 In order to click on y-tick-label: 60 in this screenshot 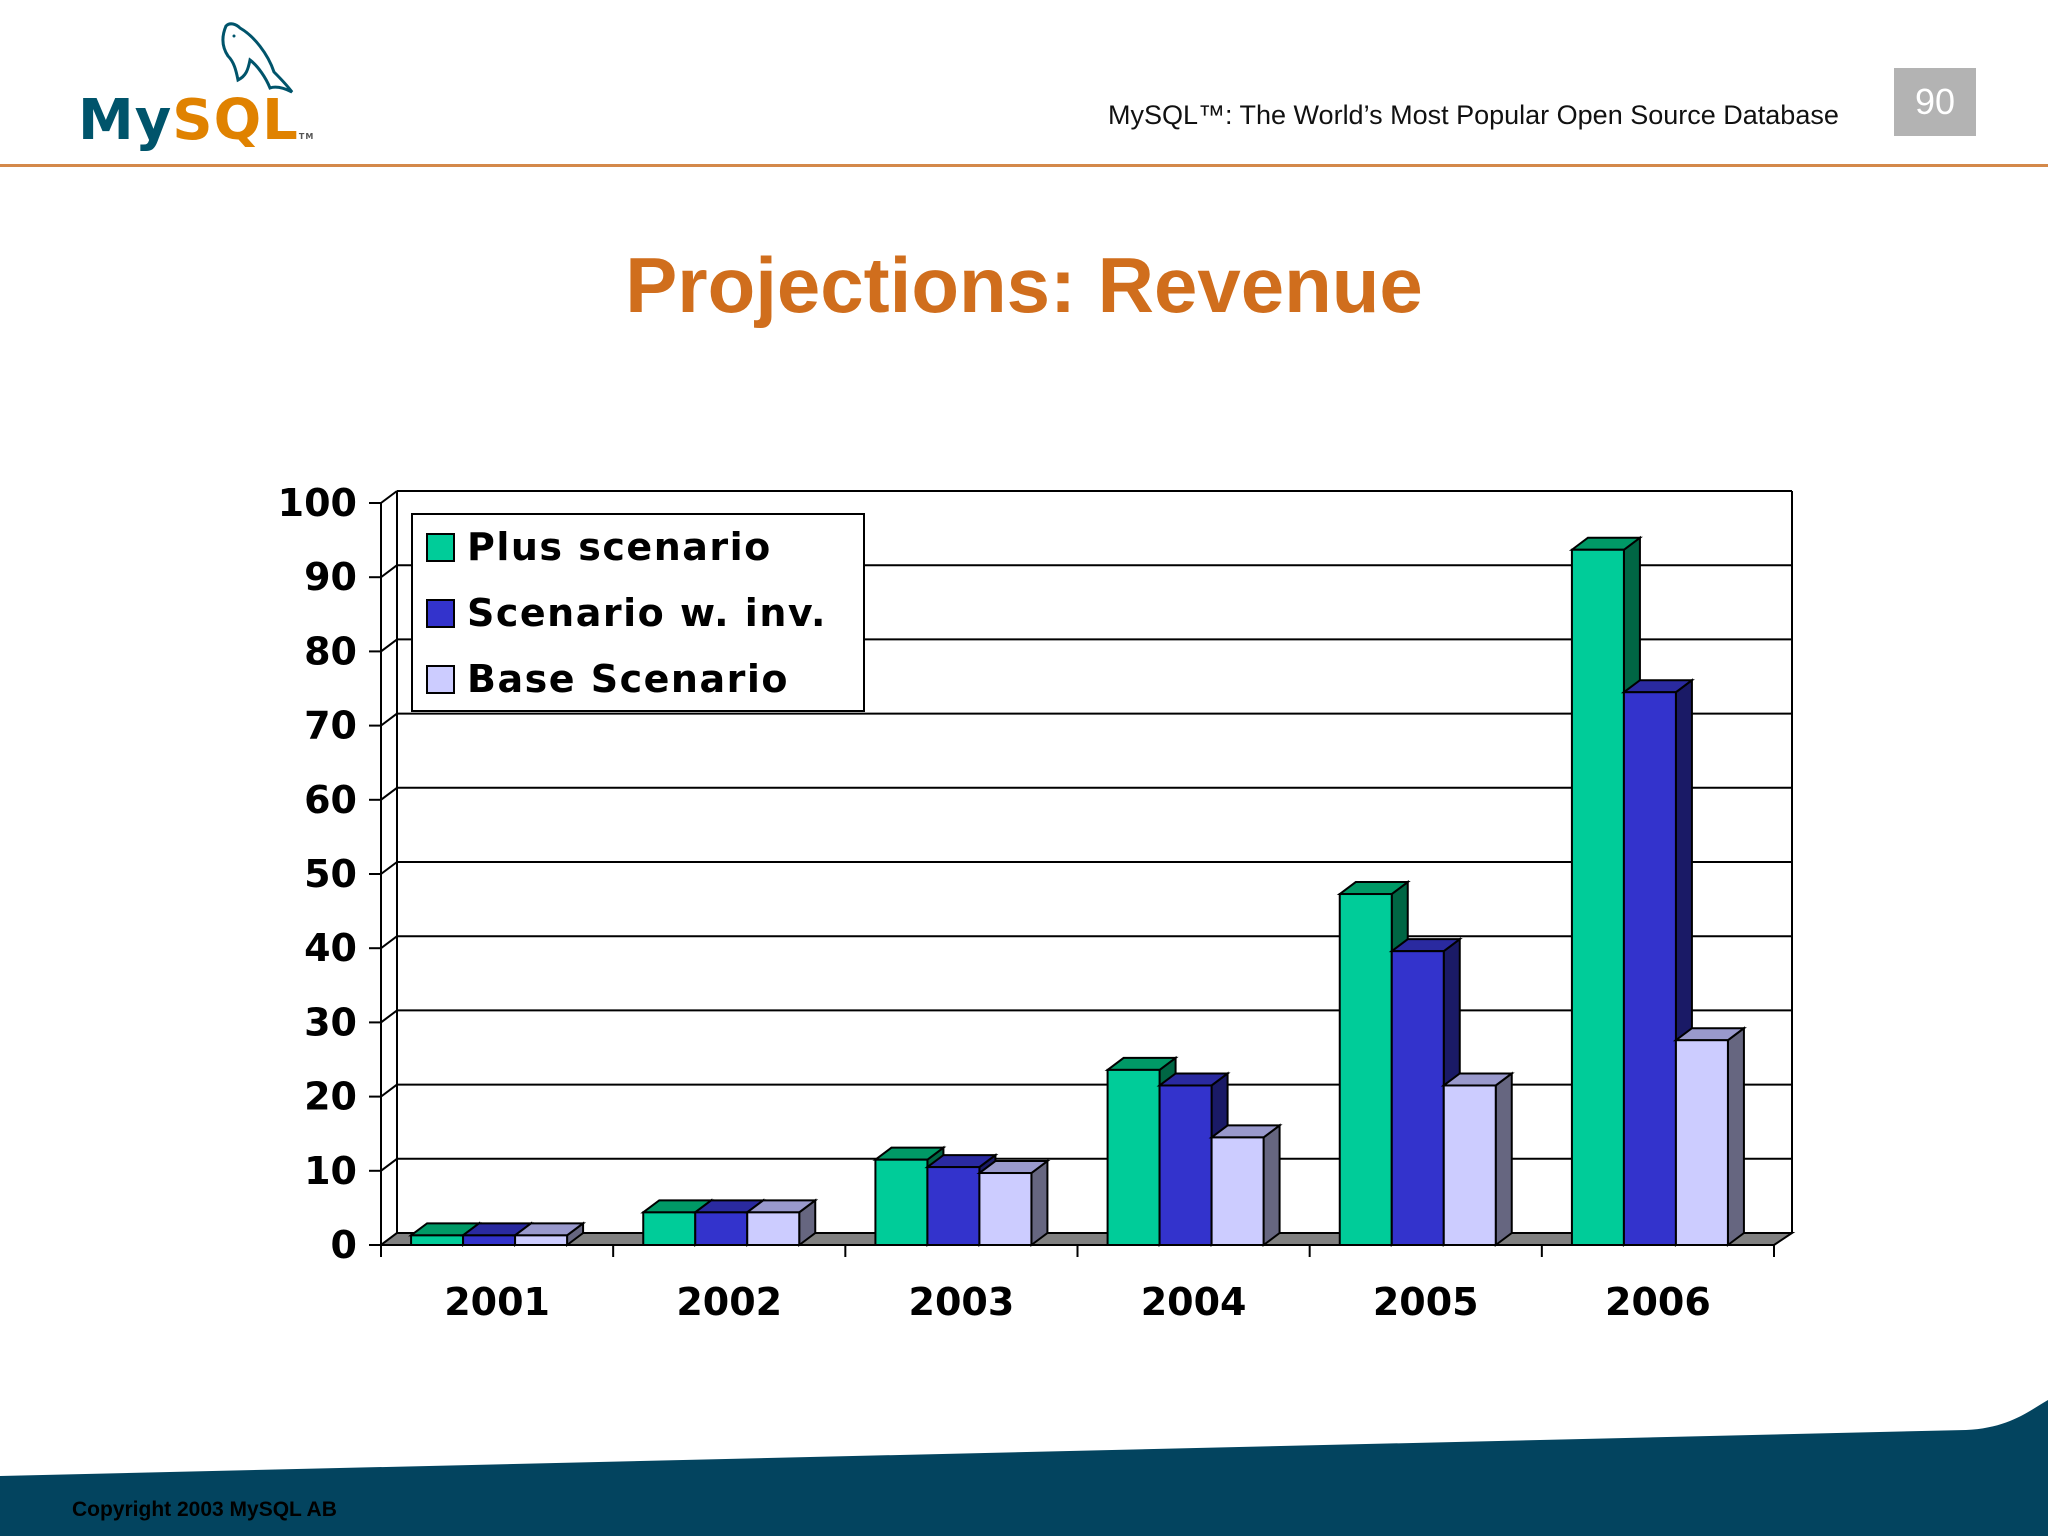, I will do `click(330, 800)`.